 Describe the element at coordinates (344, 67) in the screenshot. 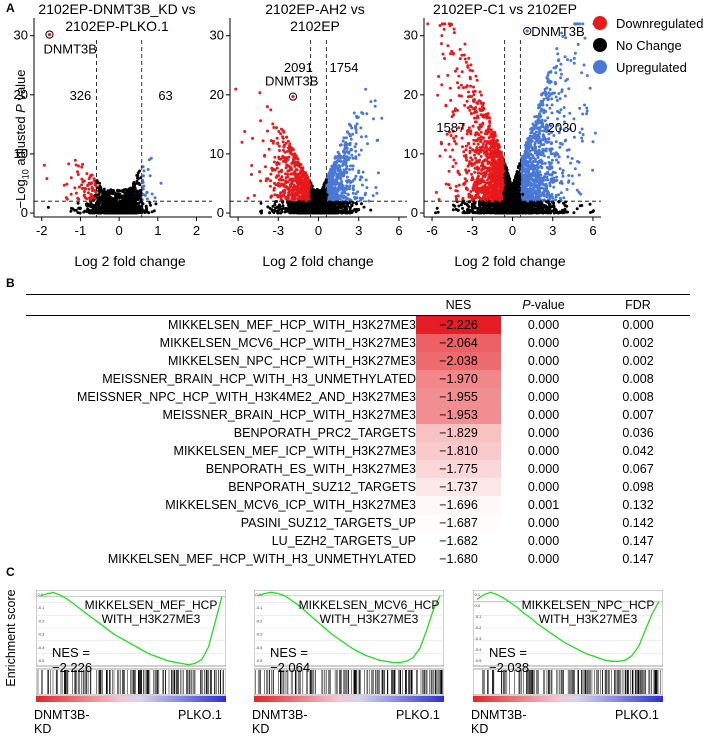

I see `up-count: 1754` at that location.